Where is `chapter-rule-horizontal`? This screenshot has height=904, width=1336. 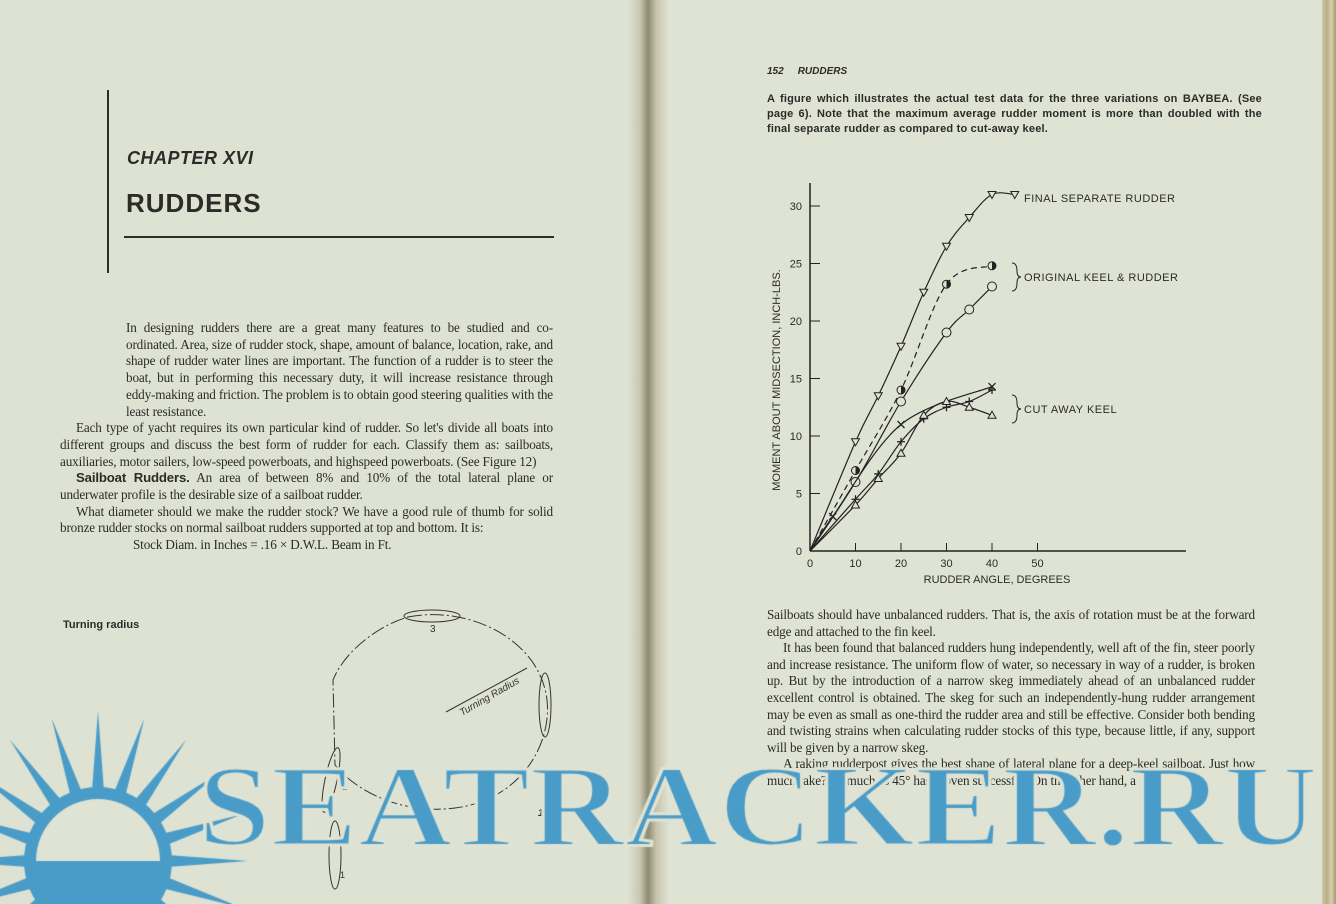
chapter-rule-horizontal is located at coordinates (339, 237).